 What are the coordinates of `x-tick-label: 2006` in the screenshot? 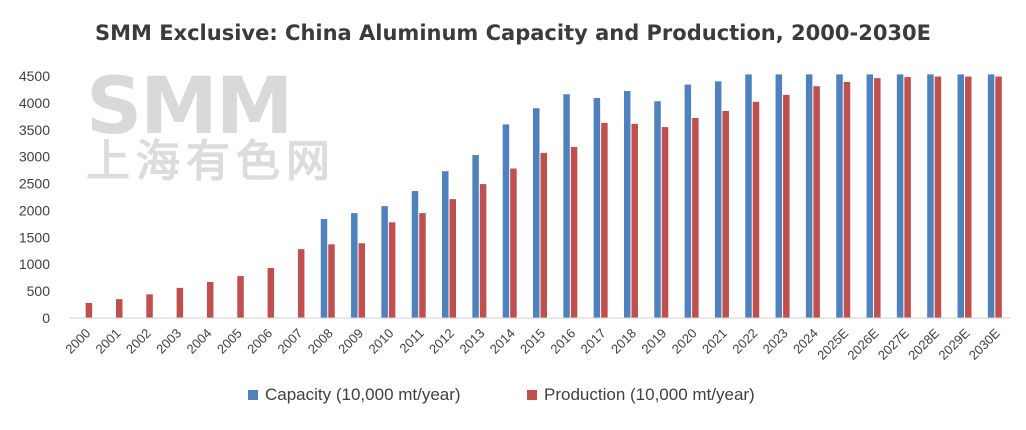 It's located at (259, 341).